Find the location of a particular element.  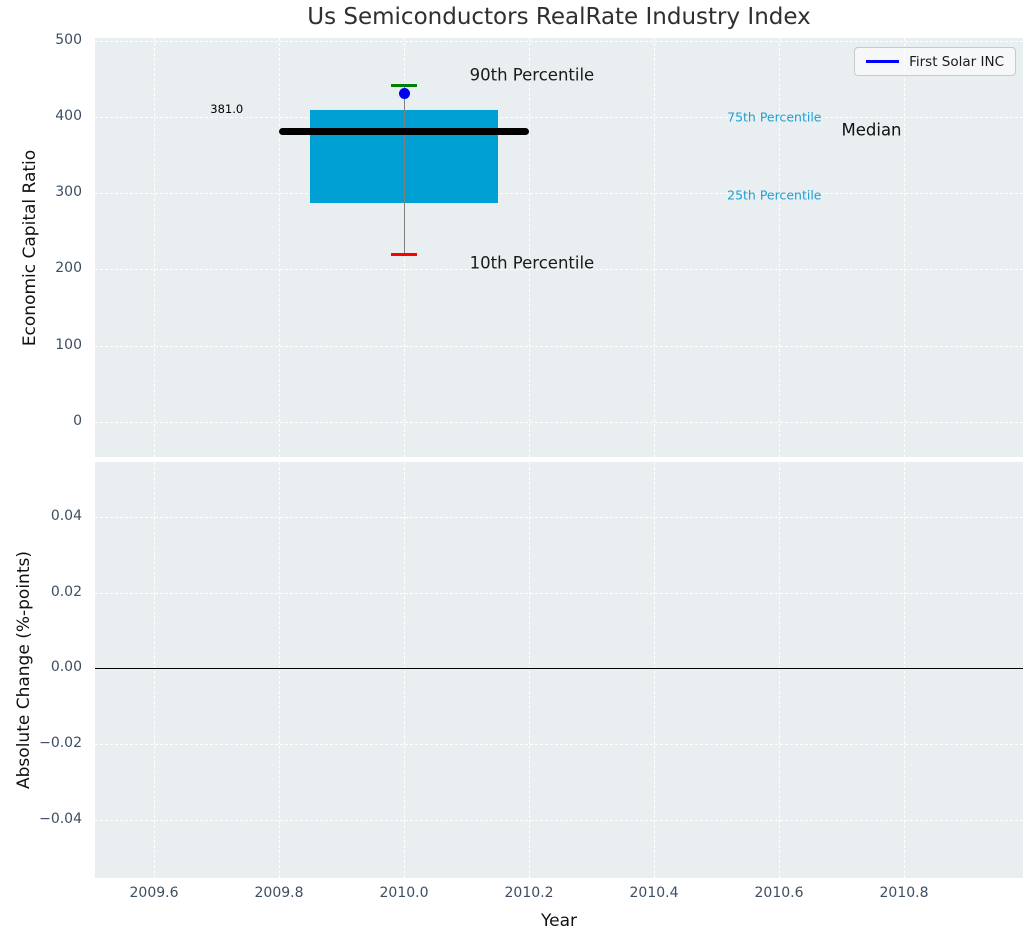

y-tick-label: 400 is located at coordinates (68, 115).